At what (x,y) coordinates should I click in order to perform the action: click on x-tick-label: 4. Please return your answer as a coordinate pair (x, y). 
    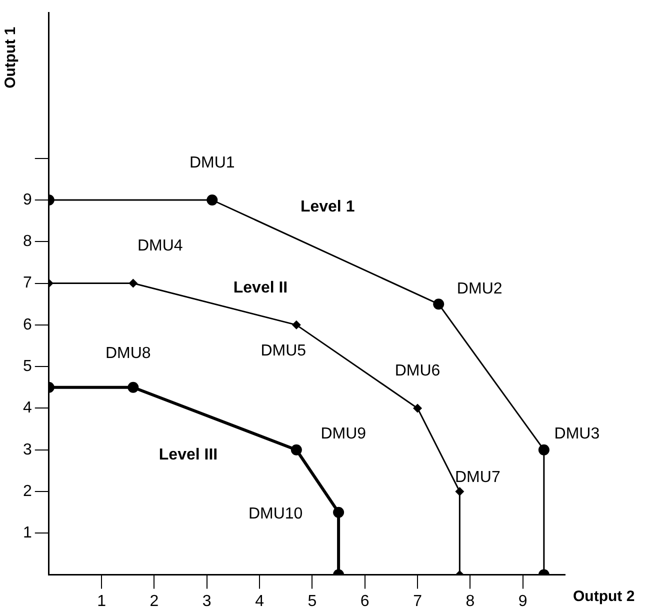
    Looking at the image, I should click on (259, 601).